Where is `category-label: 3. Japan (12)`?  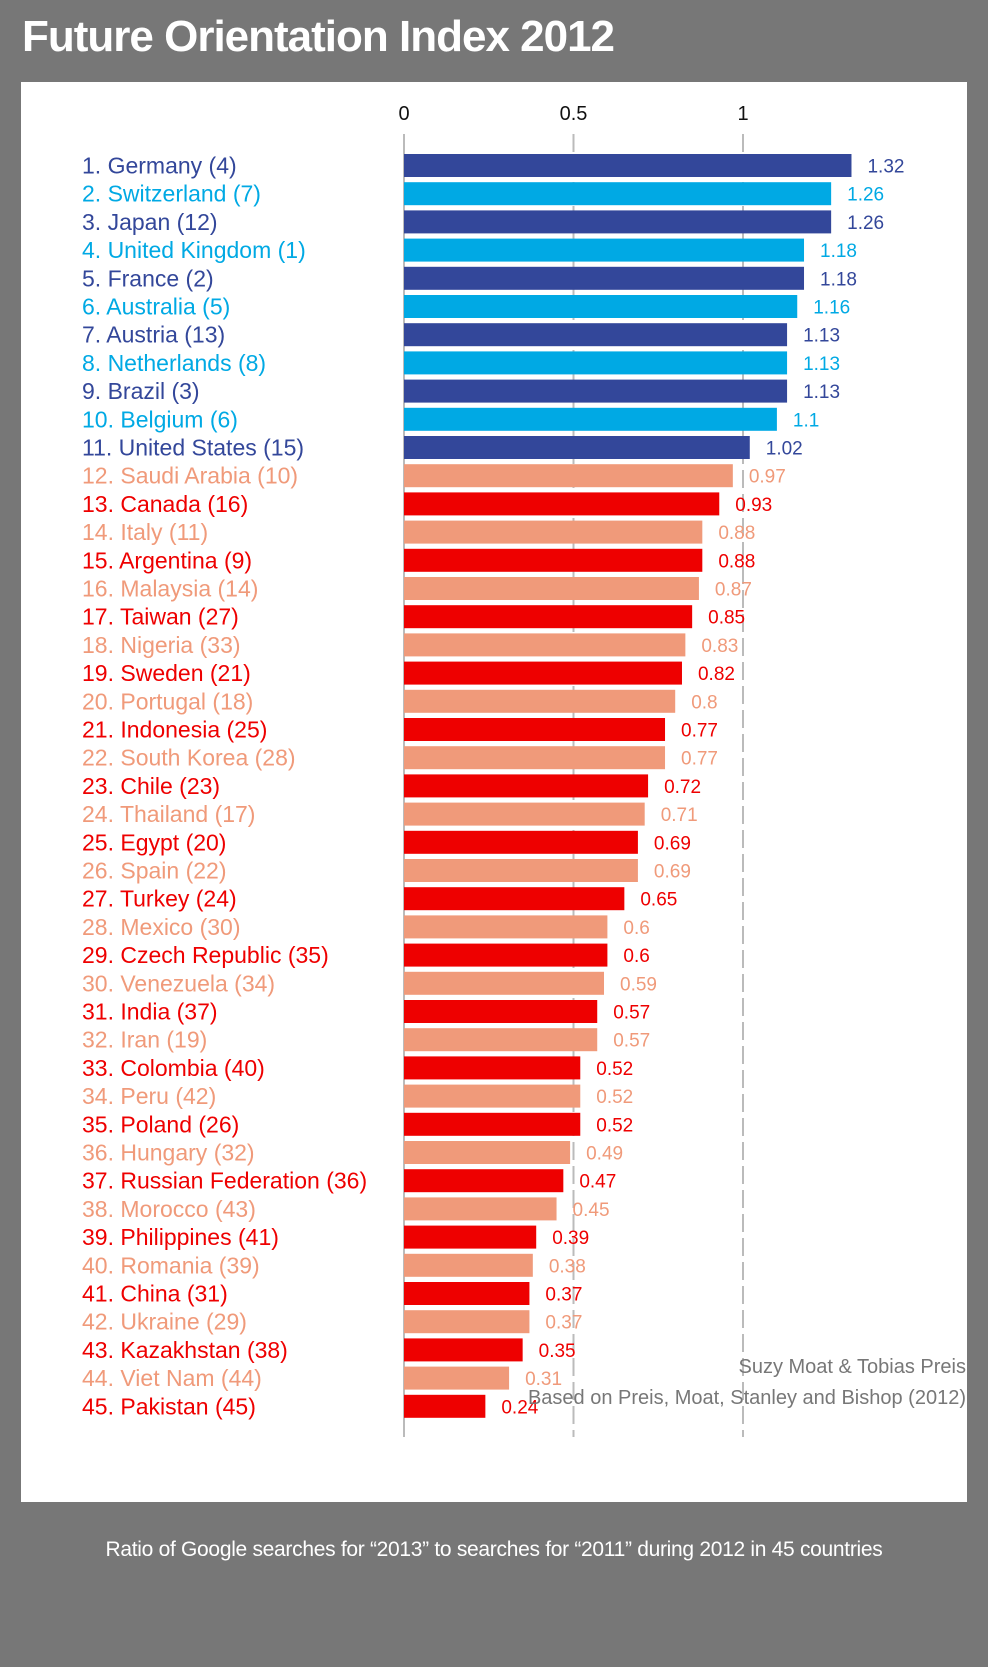
category-label: 3. Japan (12) is located at coordinates (150, 222).